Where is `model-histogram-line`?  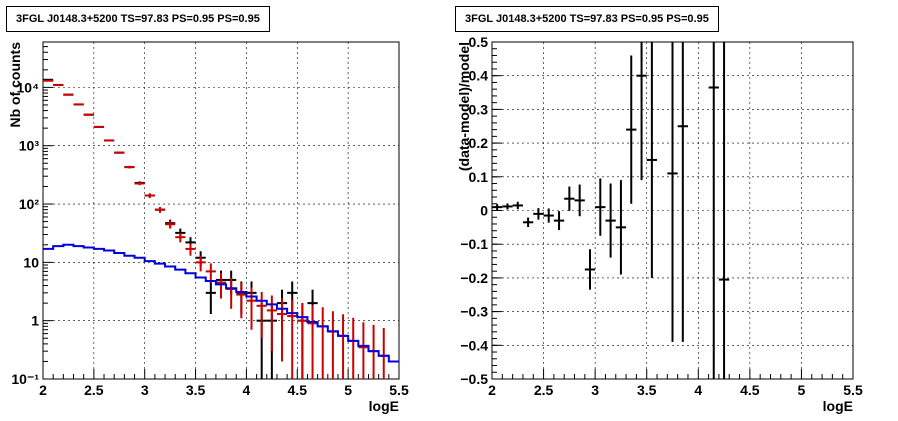
model-histogram-line is located at coordinates (221, 303).